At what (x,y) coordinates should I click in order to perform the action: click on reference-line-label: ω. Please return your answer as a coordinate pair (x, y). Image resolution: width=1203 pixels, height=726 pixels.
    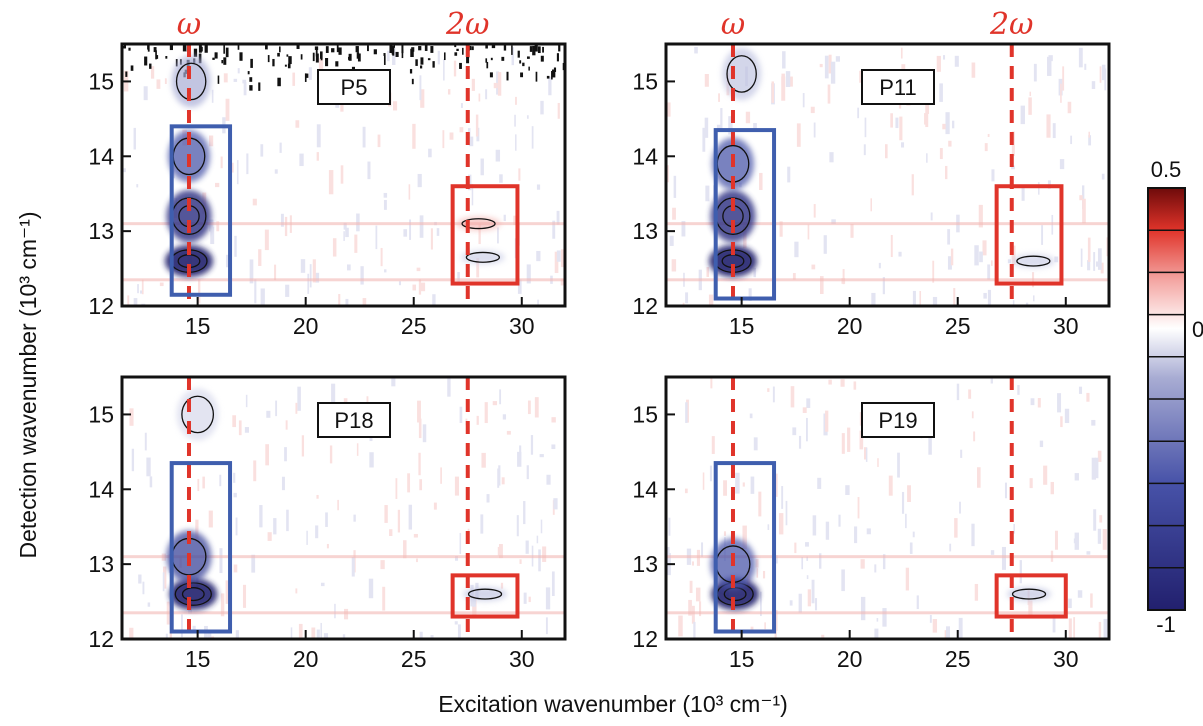
    Looking at the image, I should click on (189, 24).